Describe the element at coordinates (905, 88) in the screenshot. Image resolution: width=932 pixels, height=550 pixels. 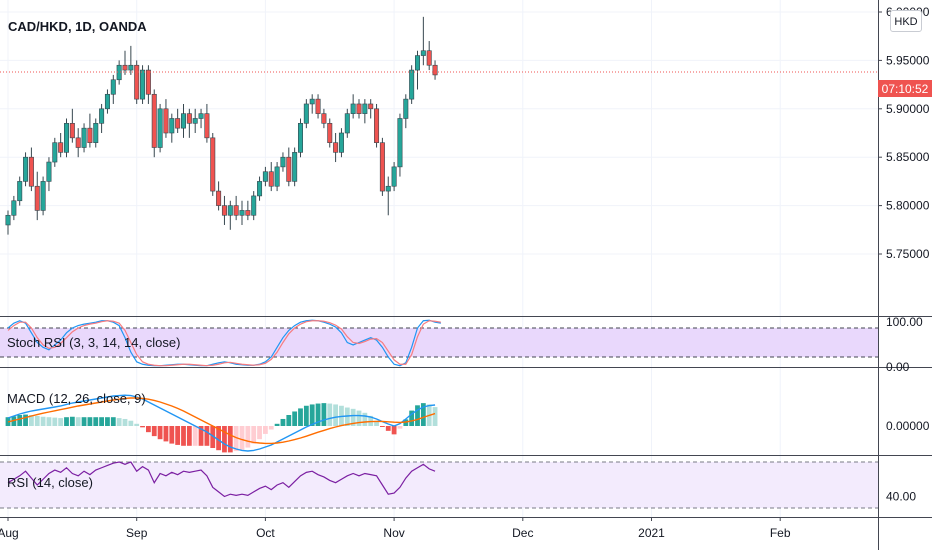
I see `price-label-box` at that location.